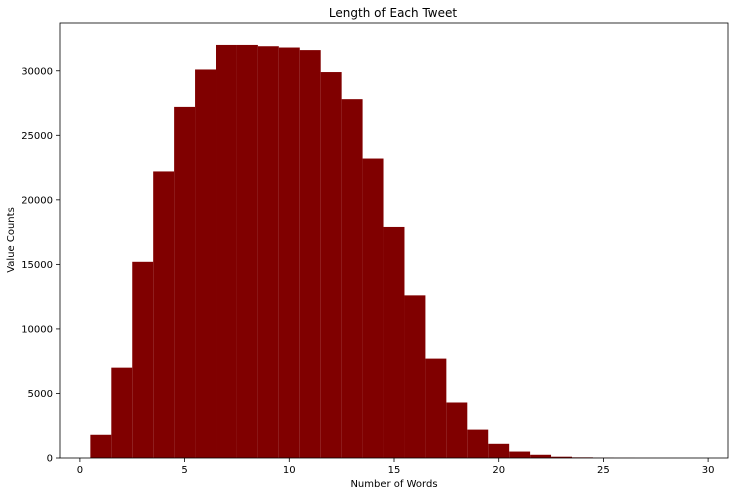 This screenshot has width=736, height=496. I want to click on x-tick-label: 5, so click(184, 470).